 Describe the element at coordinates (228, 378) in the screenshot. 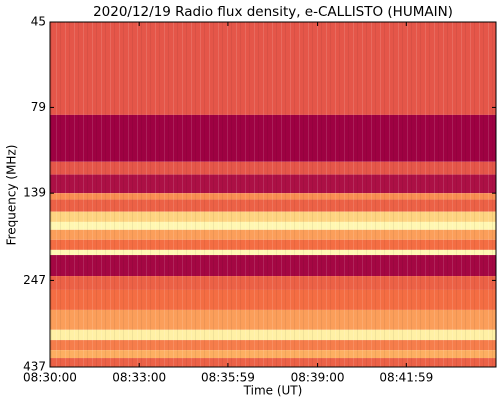

I see `x-tick-label: 08:35:59` at that location.